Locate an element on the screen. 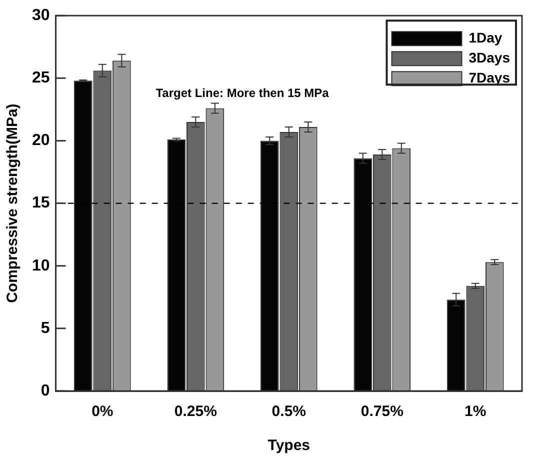 The height and width of the screenshot is (459, 542). y-tick-label: 15 is located at coordinates (41, 203).